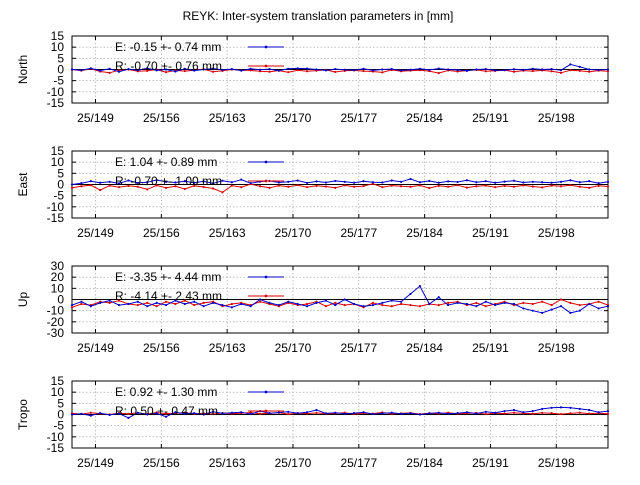  Describe the element at coordinates (166, 392) in the screenshot. I see `legend-label-e: E: 0.92 +- 1.30 mm` at that location.